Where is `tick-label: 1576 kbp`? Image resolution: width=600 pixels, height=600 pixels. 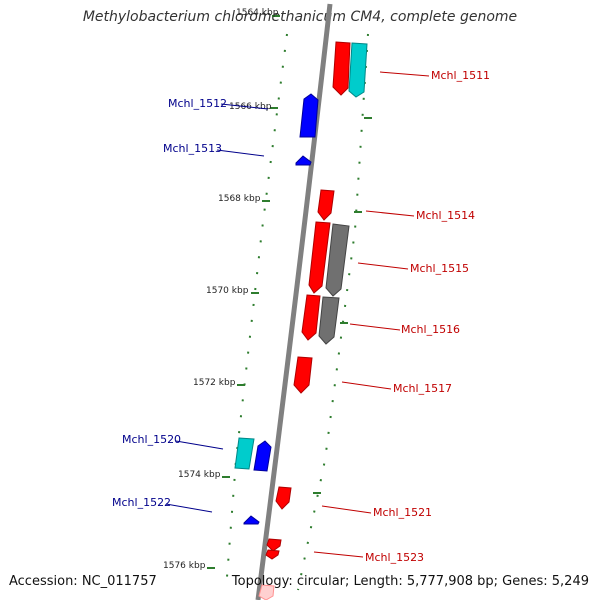
tick-label: 1576 kbp is located at coordinates (184, 566).